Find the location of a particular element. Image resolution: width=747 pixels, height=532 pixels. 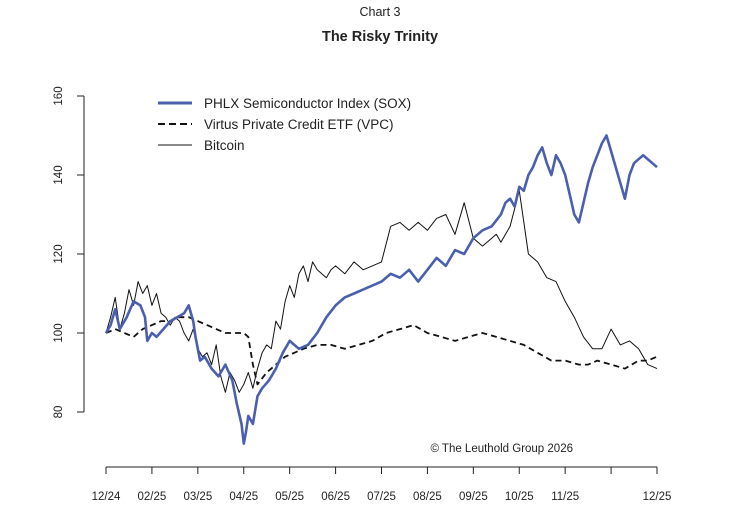

y-tick-label: 100 is located at coordinates (59, 332).